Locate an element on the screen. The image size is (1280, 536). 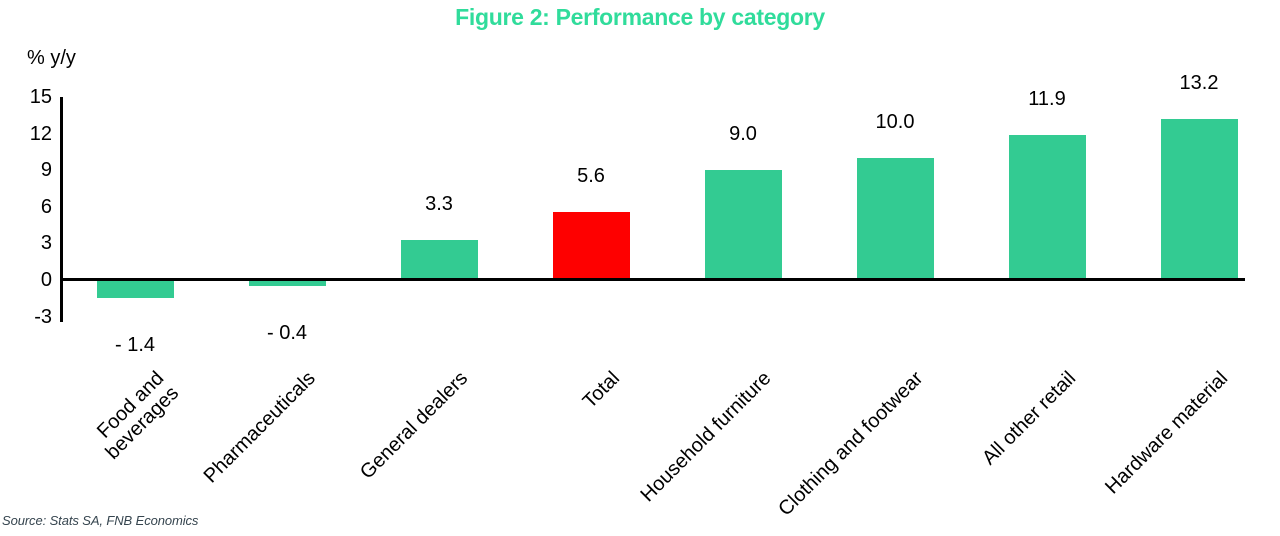
bar-general-dealers is located at coordinates (439, 260).